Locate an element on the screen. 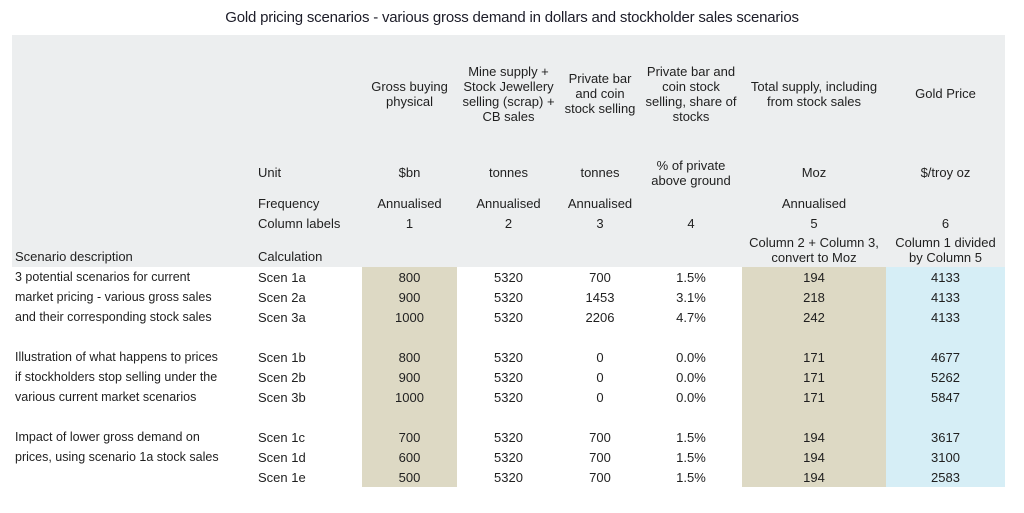 This screenshot has width=1024, height=513. scenario-label-cell: Scen 2b is located at coordinates (282, 377).